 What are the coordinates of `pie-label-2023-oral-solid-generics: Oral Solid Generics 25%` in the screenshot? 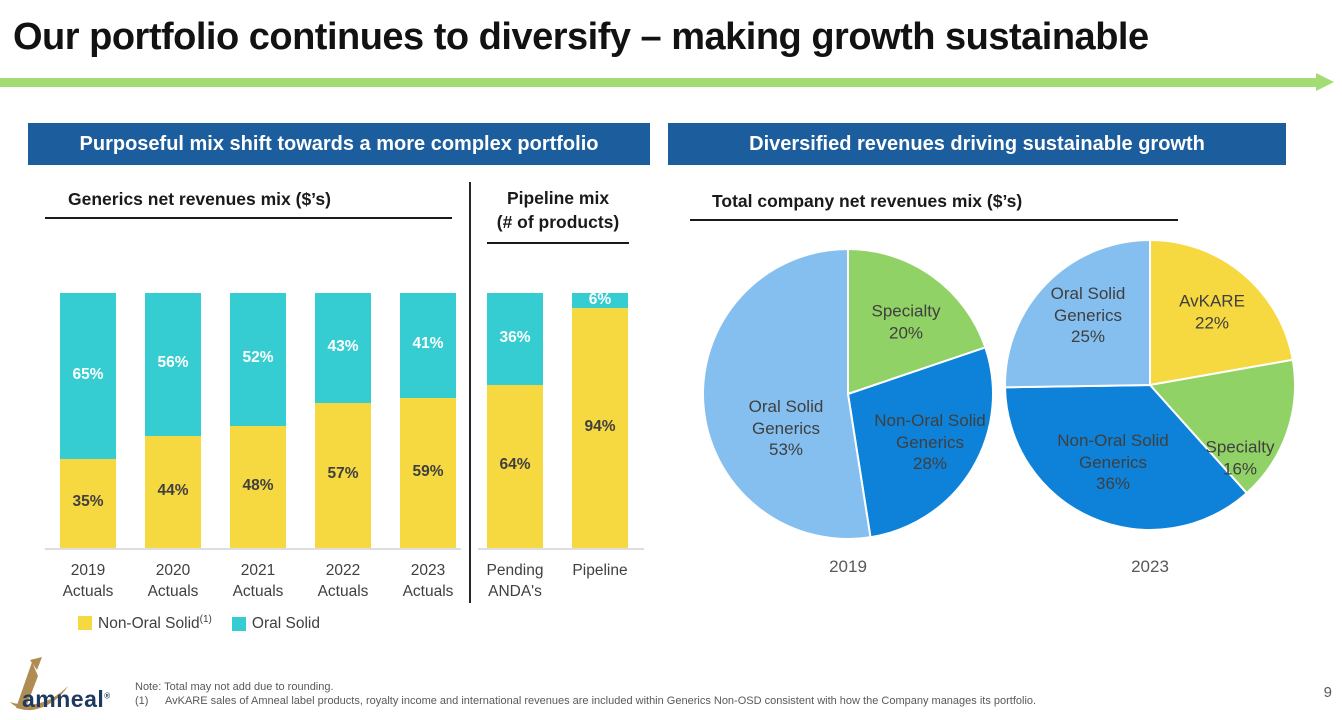 It's located at (1088, 314).